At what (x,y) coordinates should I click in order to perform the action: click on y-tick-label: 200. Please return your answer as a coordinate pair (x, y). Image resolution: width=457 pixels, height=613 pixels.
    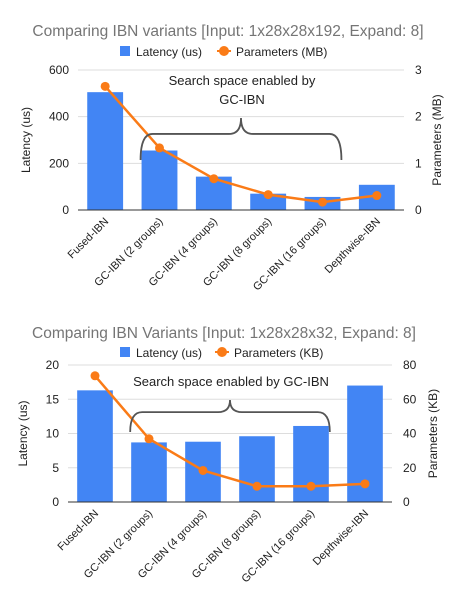
    Looking at the image, I should click on (59, 163).